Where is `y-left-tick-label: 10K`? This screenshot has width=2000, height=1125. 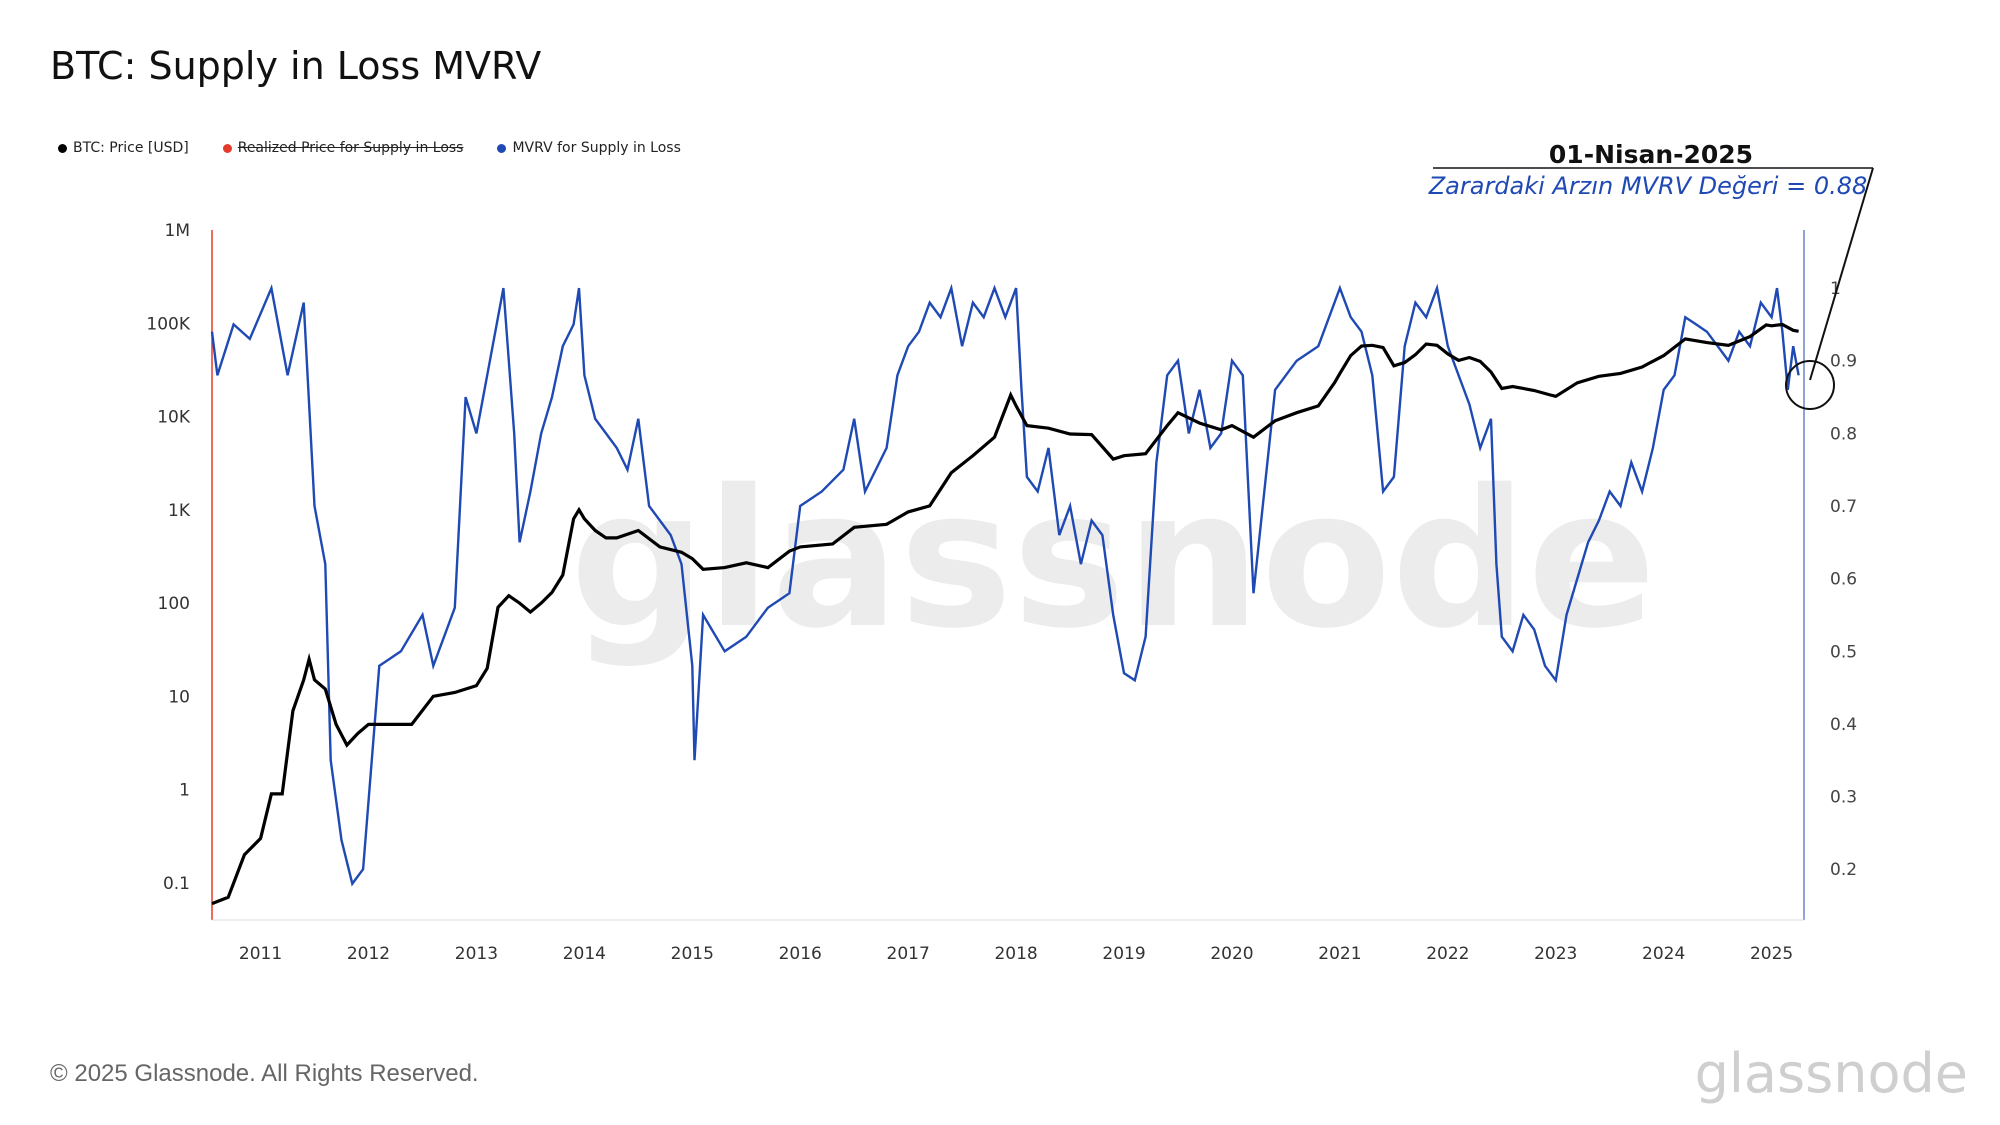
y-left-tick-label: 10K is located at coordinates (174, 418).